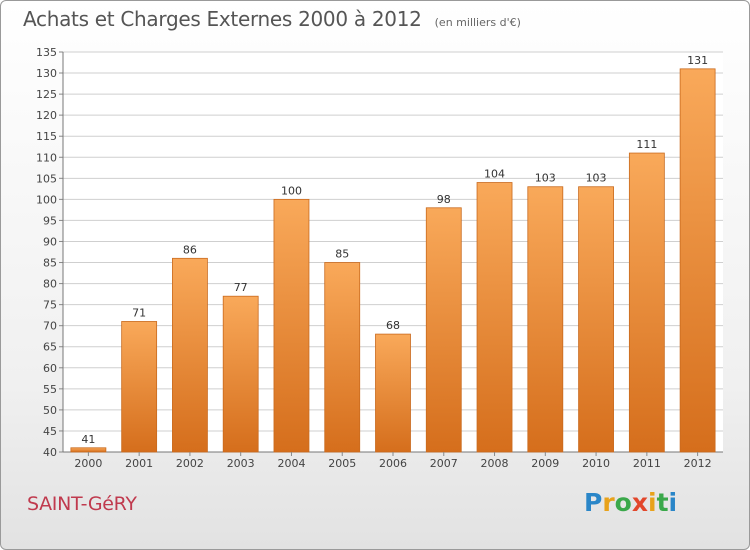 This screenshot has height=550, width=750. I want to click on y-tick-label: 60, so click(50, 368).